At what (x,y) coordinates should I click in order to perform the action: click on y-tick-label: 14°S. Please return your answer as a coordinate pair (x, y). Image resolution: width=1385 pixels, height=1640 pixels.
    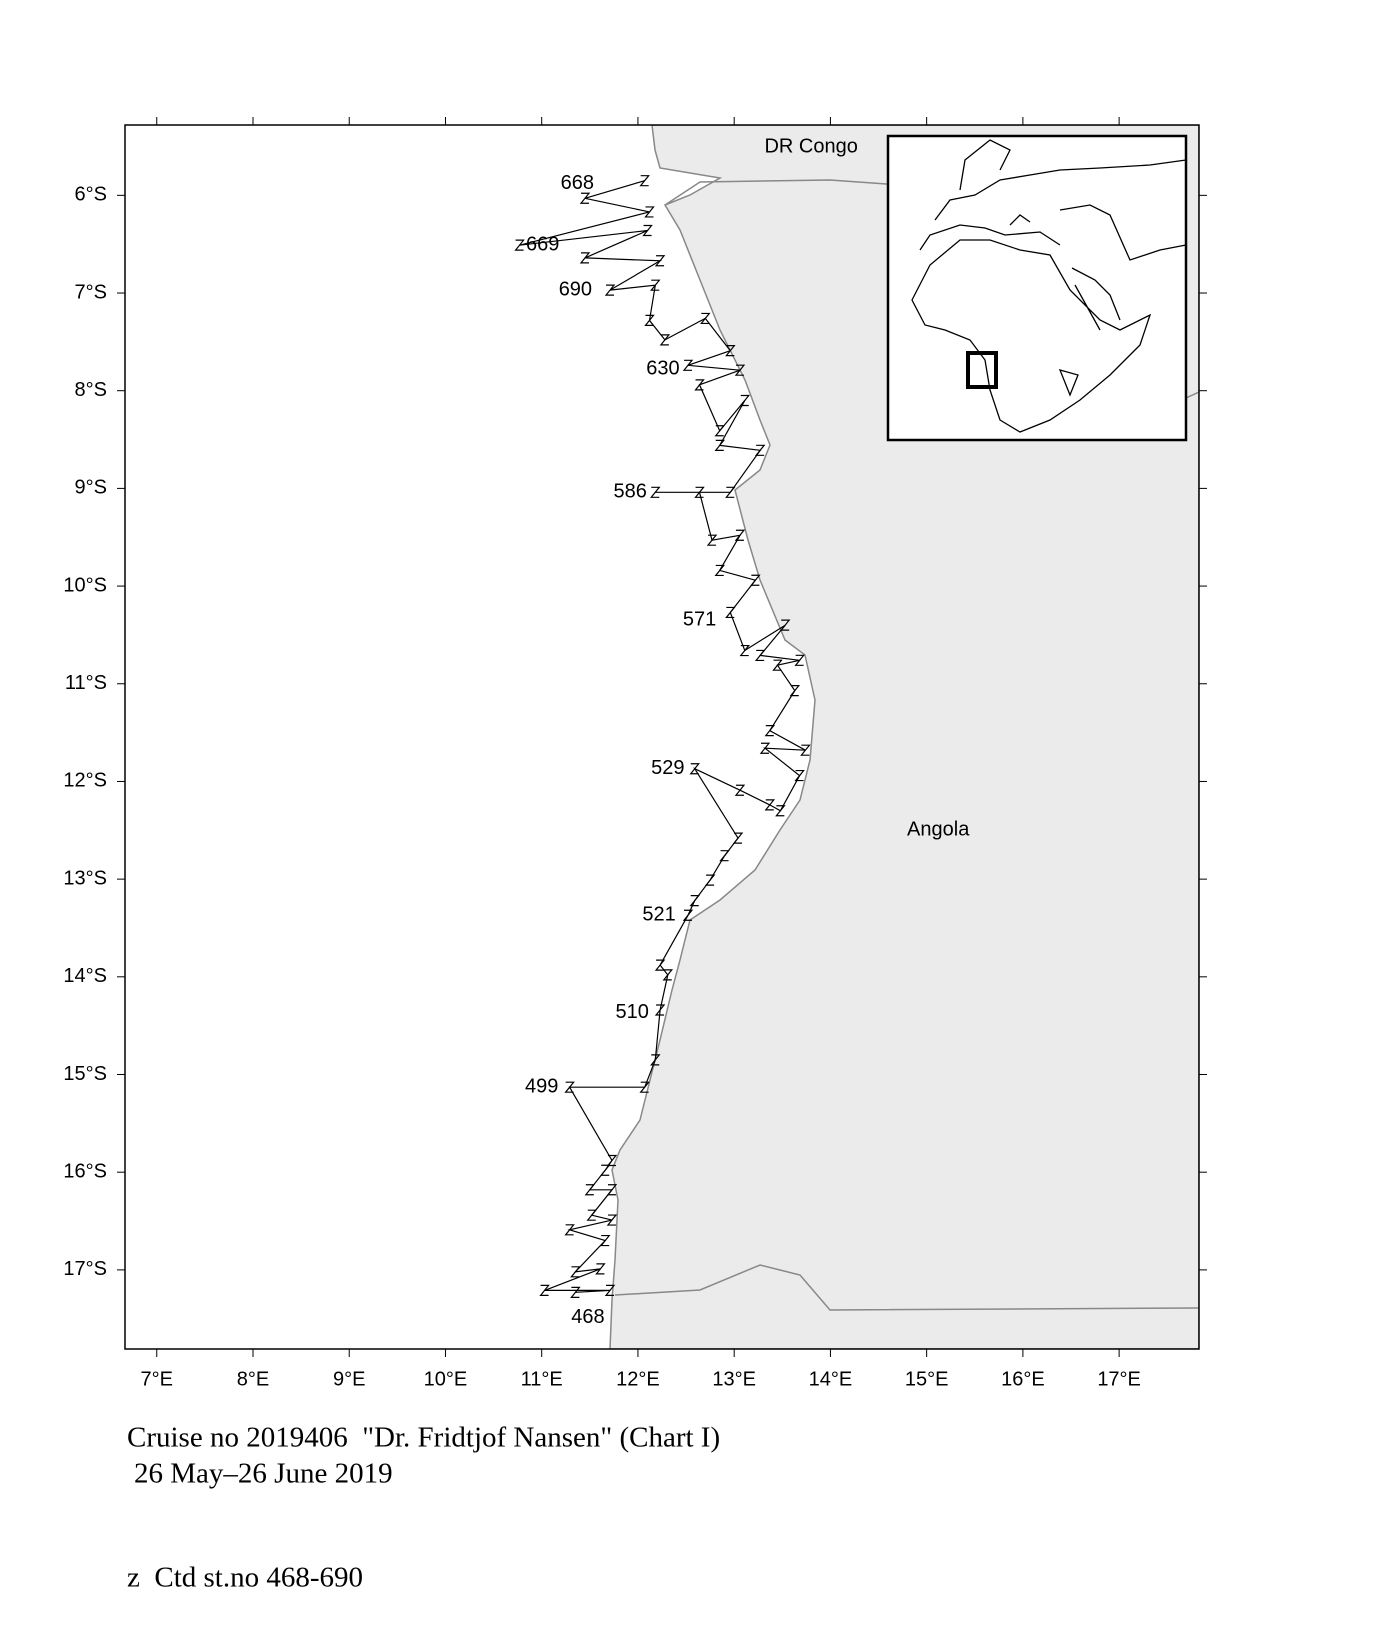
    Looking at the image, I should click on (85, 976).